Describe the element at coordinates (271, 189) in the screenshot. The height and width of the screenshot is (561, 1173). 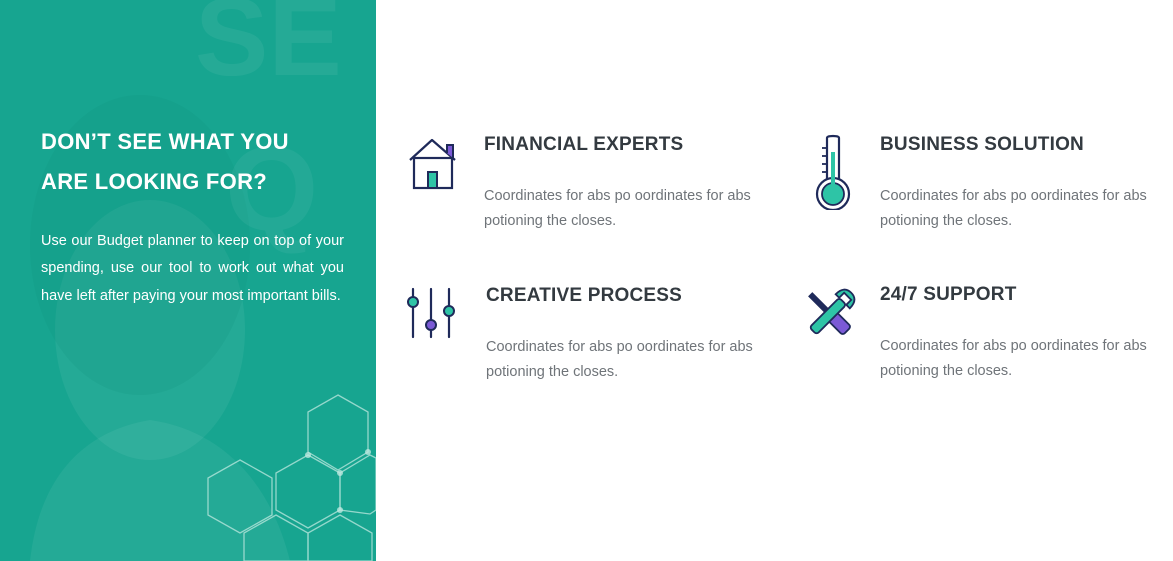
I see `svg-text: Q` at that location.